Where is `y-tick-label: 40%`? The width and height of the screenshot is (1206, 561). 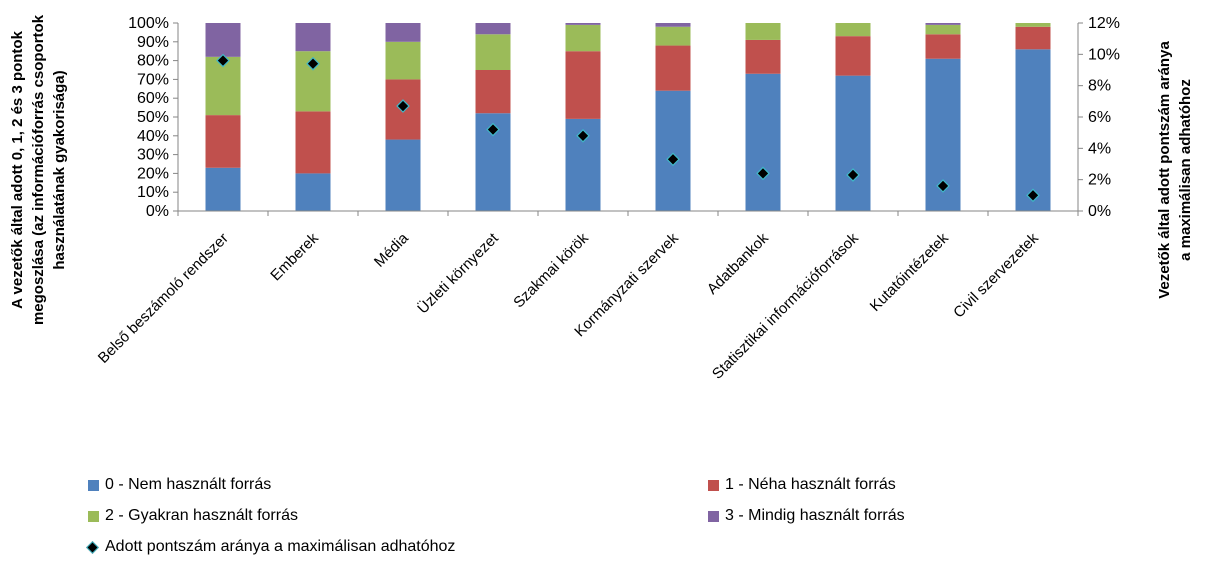
y-tick-label: 40% is located at coordinates (153, 136).